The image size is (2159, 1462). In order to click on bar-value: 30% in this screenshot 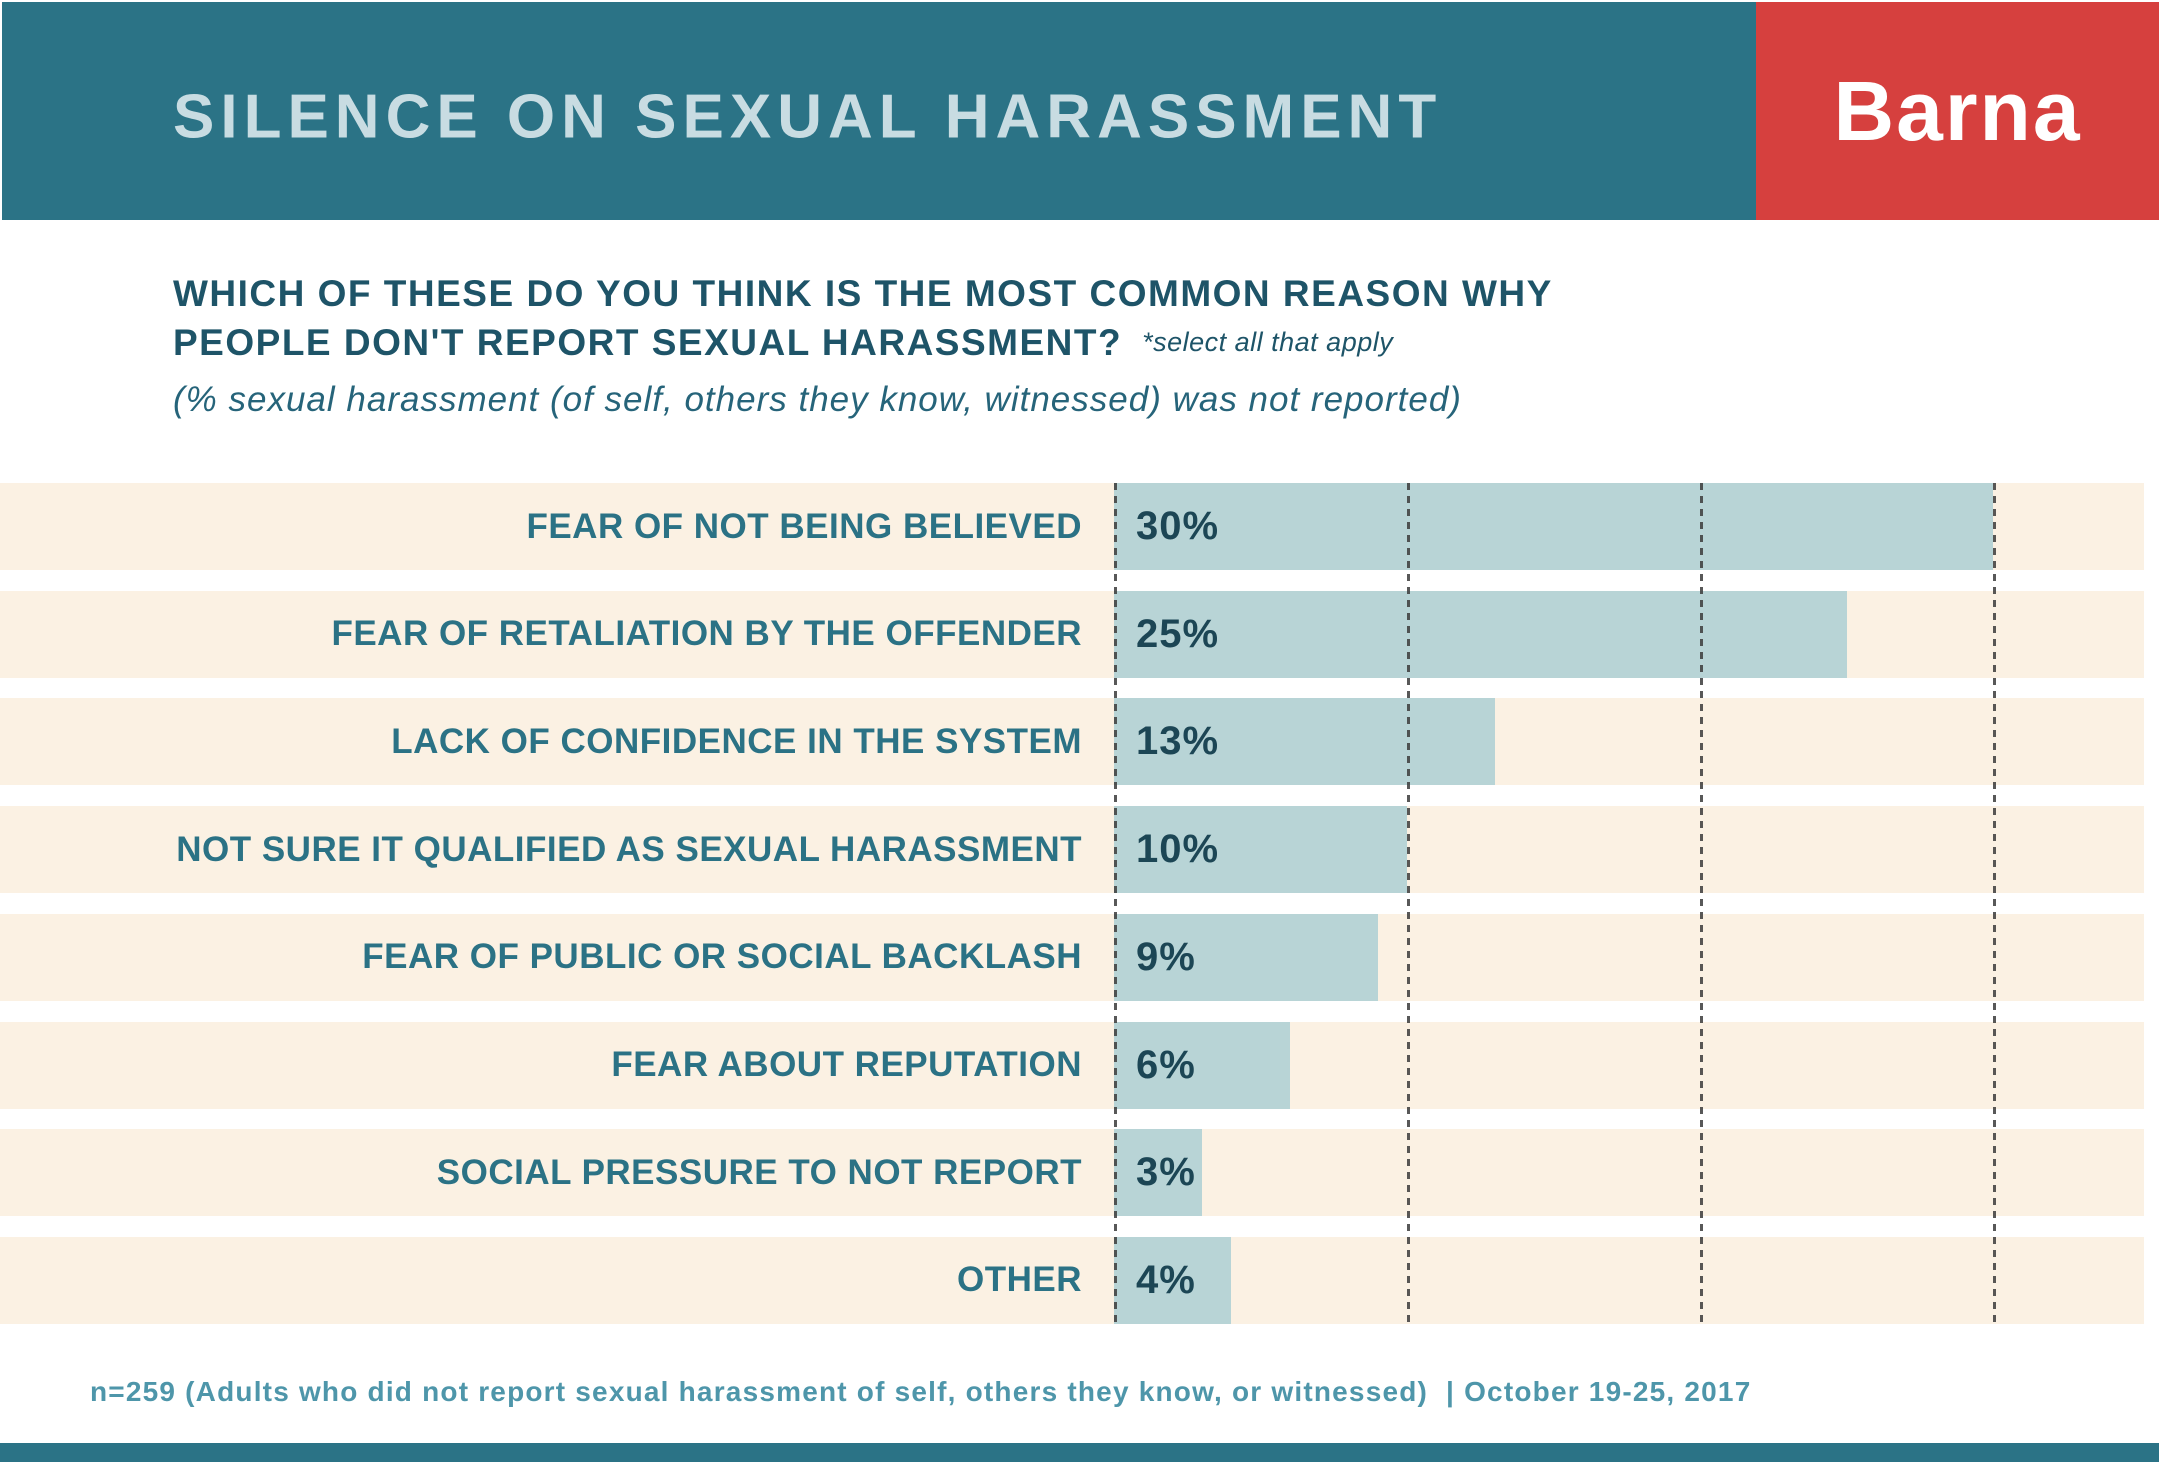, I will do `click(1178, 526)`.